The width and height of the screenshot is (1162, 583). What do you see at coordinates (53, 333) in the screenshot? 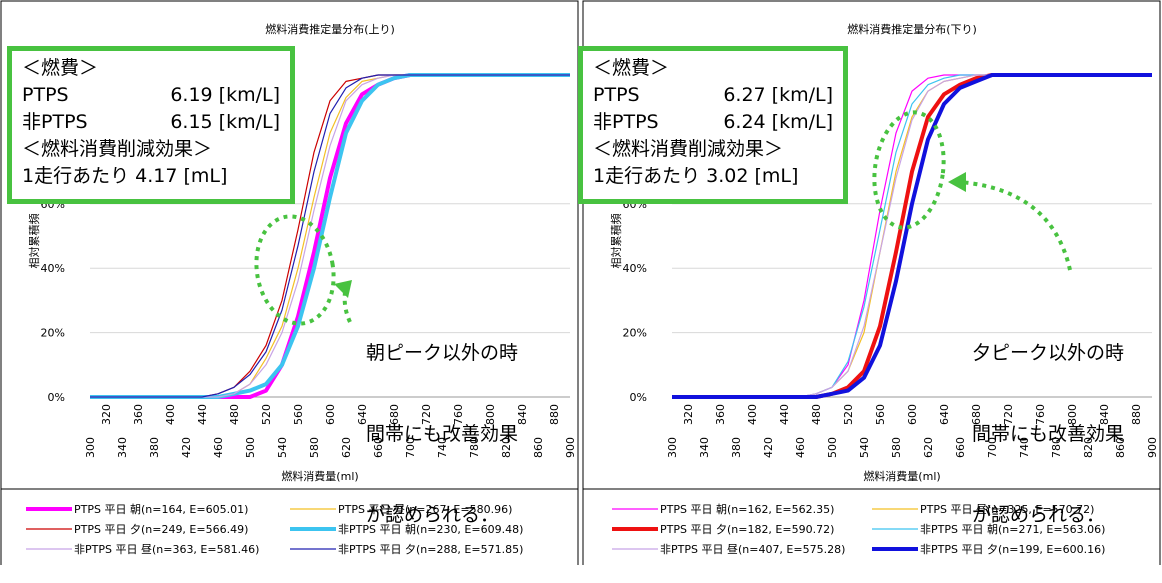
I see `y-tick-label: 20%` at bounding box center [53, 333].